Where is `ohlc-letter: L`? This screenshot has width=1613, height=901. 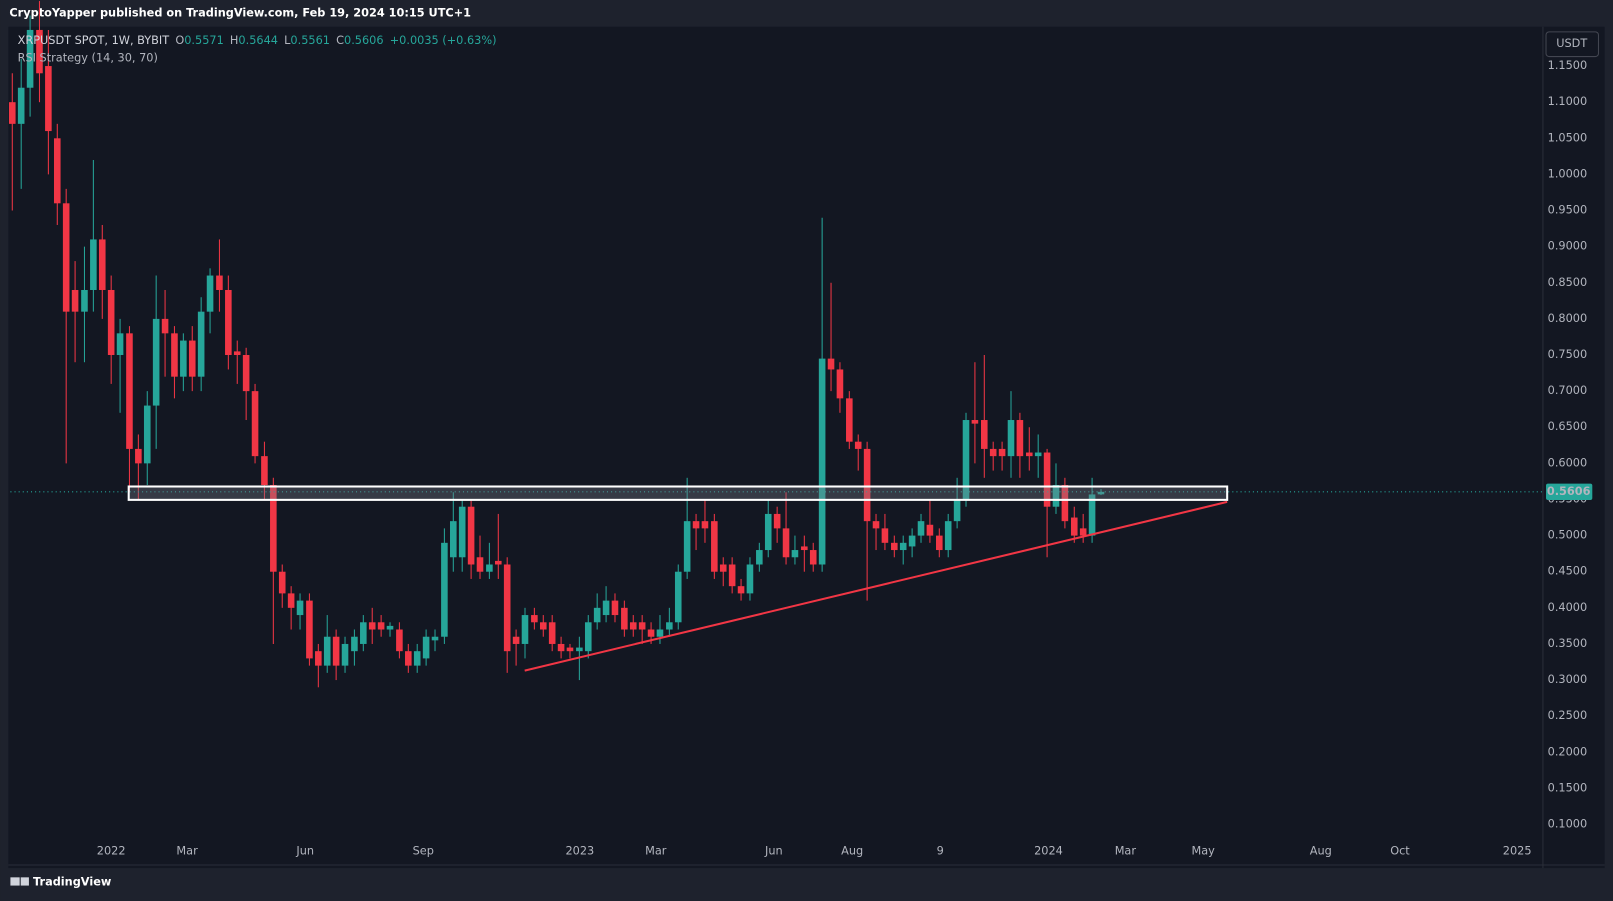 ohlc-letter: L is located at coordinates (287, 40).